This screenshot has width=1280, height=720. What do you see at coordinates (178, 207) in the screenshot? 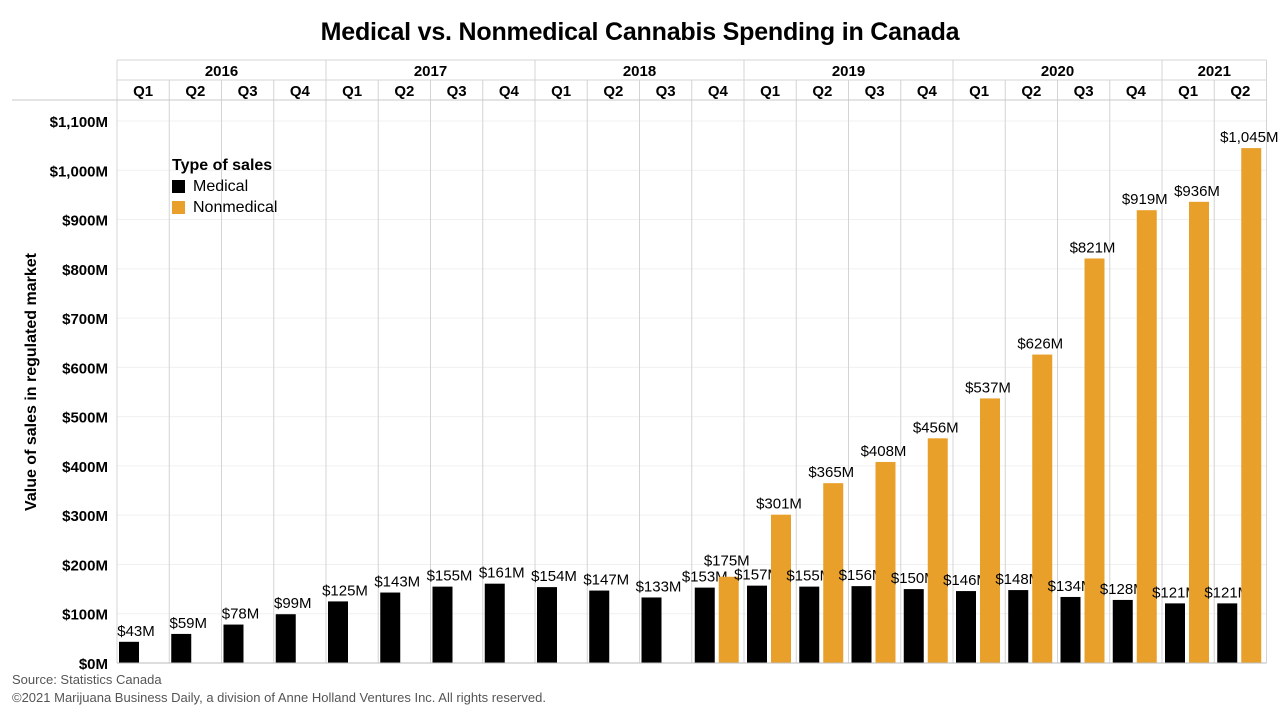
I see `legend-swatch-nonmedical` at bounding box center [178, 207].